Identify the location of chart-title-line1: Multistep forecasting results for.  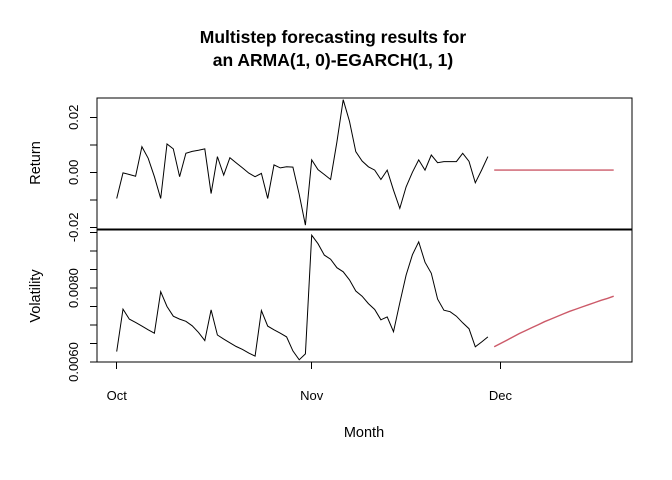
(333, 37).